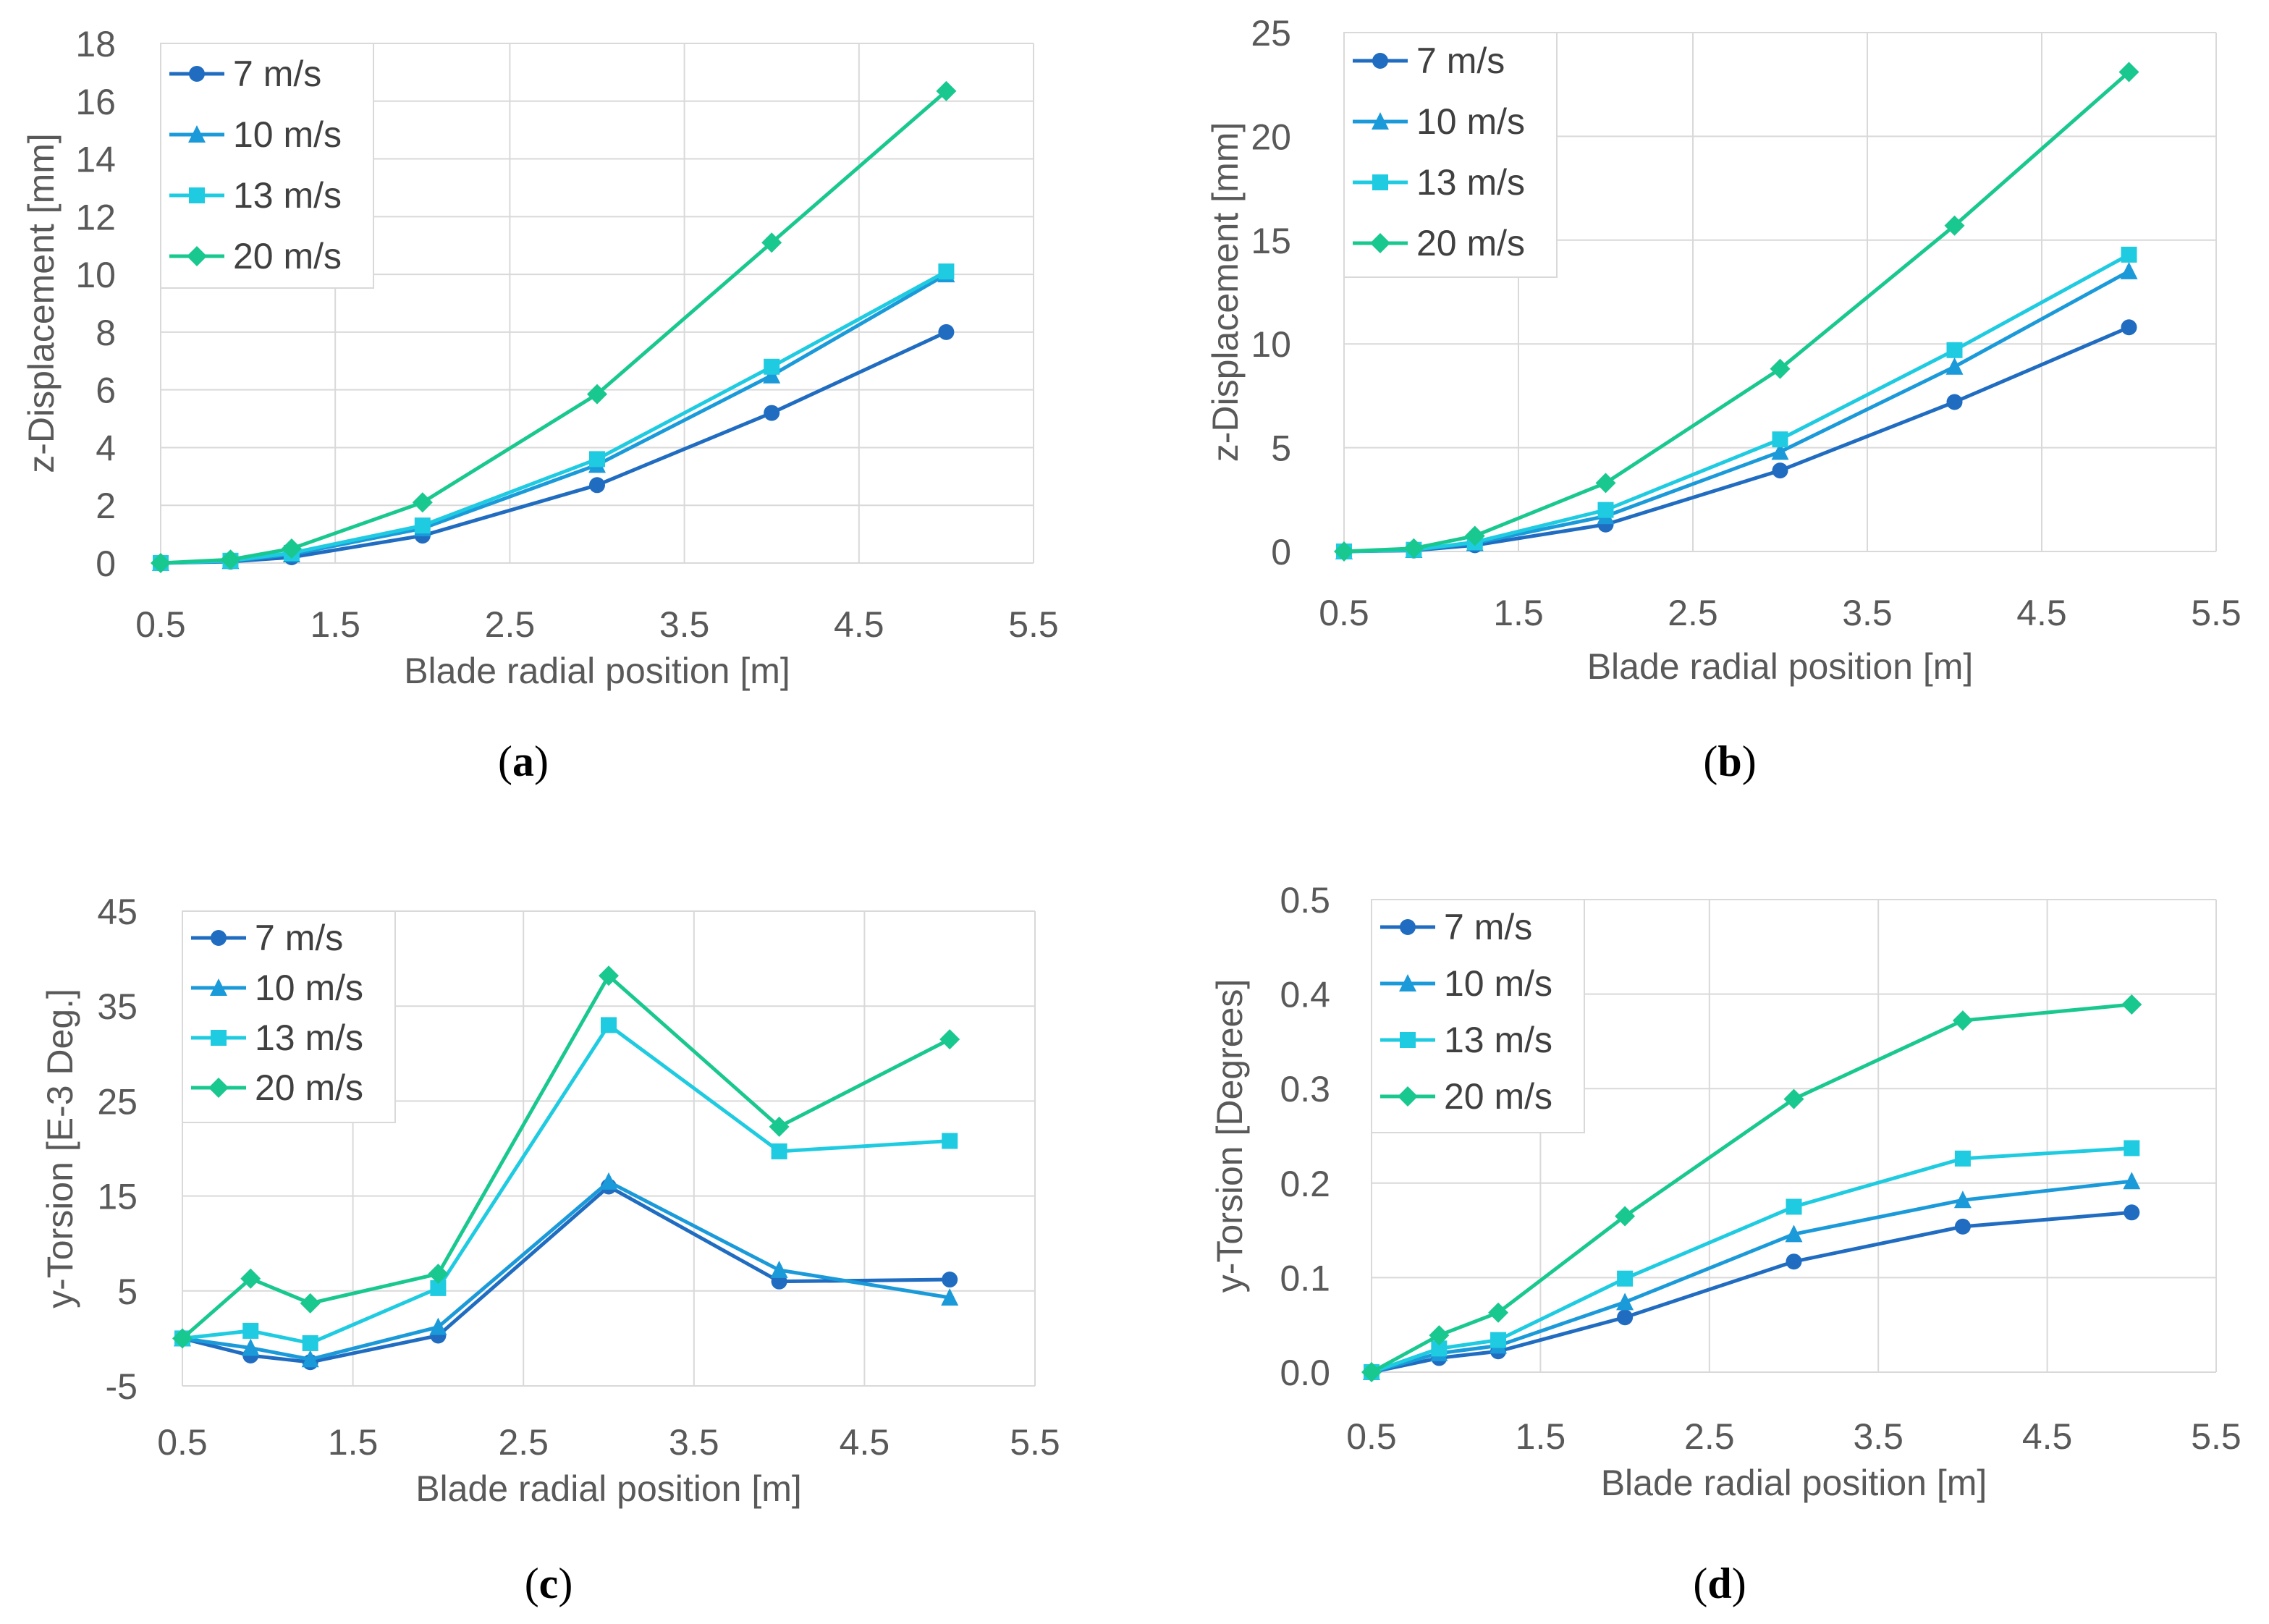 Image resolution: width=2269 pixels, height=1624 pixels. I want to click on panel-c-x-axis-title: Blade radial position [m], so click(608, 1488).